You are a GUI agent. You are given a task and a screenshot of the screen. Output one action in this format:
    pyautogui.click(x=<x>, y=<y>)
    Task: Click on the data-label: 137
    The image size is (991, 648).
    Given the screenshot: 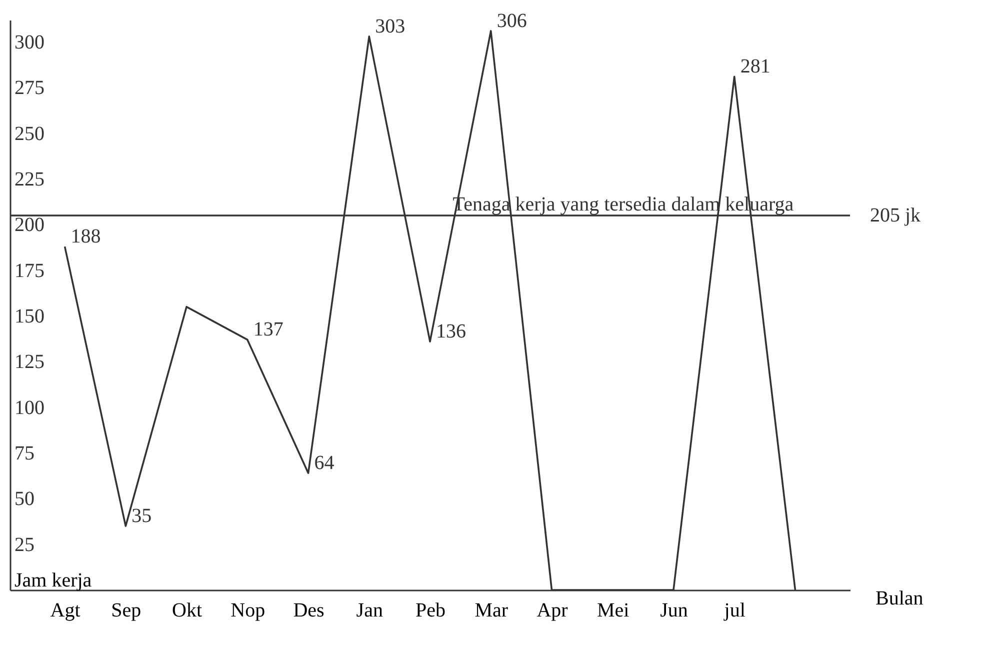 What is the action you would take?
    pyautogui.click(x=268, y=329)
    